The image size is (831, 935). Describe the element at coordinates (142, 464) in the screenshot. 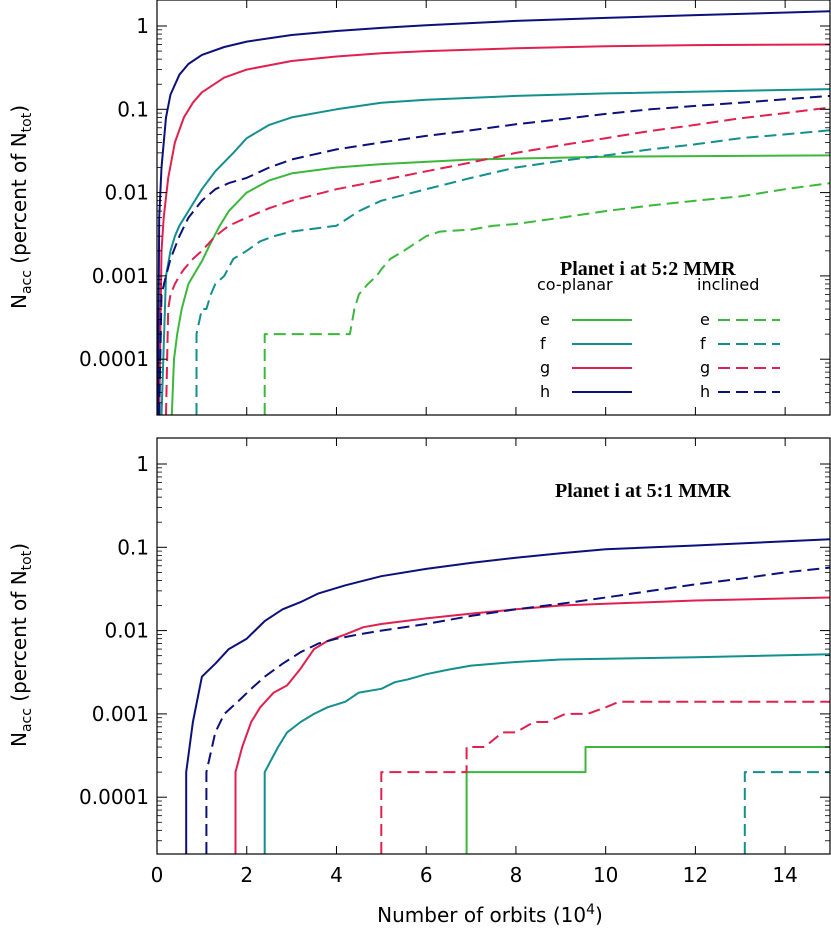

I see `bottom-y-tick-label: 1` at that location.